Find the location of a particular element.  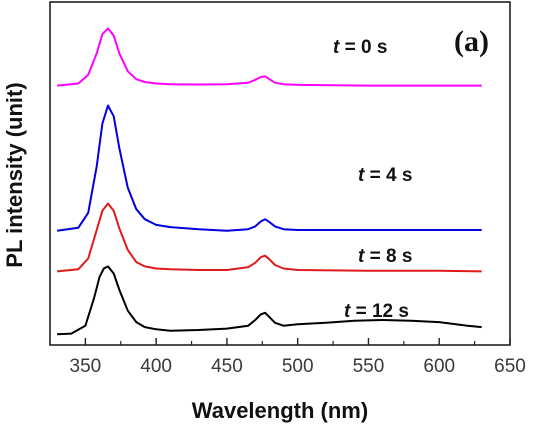

series-label-1: t = 4 s is located at coordinates (385, 175).